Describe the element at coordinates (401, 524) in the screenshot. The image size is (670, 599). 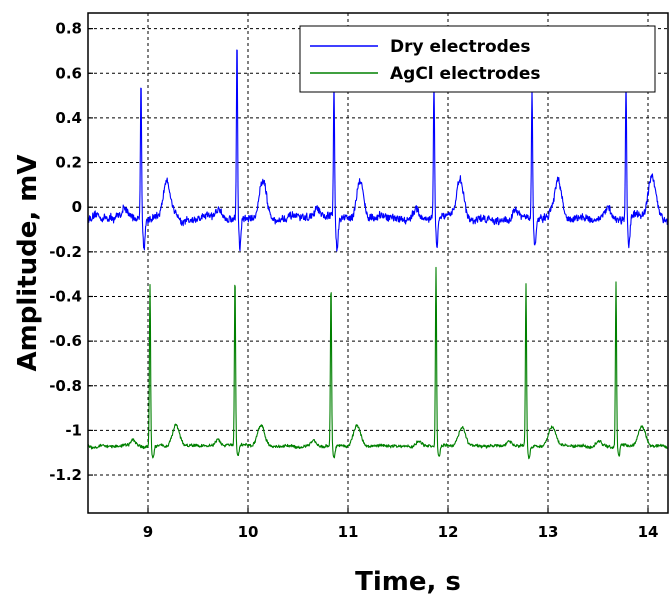
I see `x-axis-ticks: 9 10 11 12 13 14` at that location.